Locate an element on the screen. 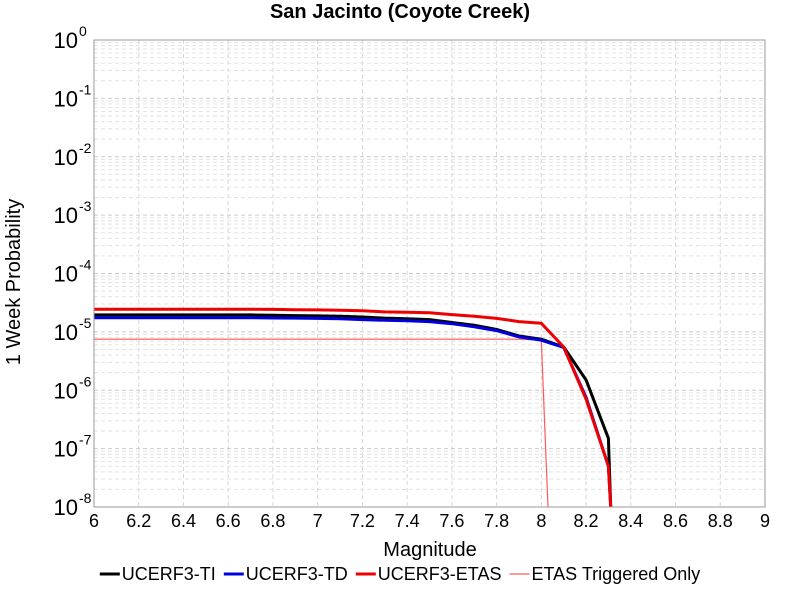 This screenshot has width=800, height=600. x-tick-label: 8 is located at coordinates (541, 521).